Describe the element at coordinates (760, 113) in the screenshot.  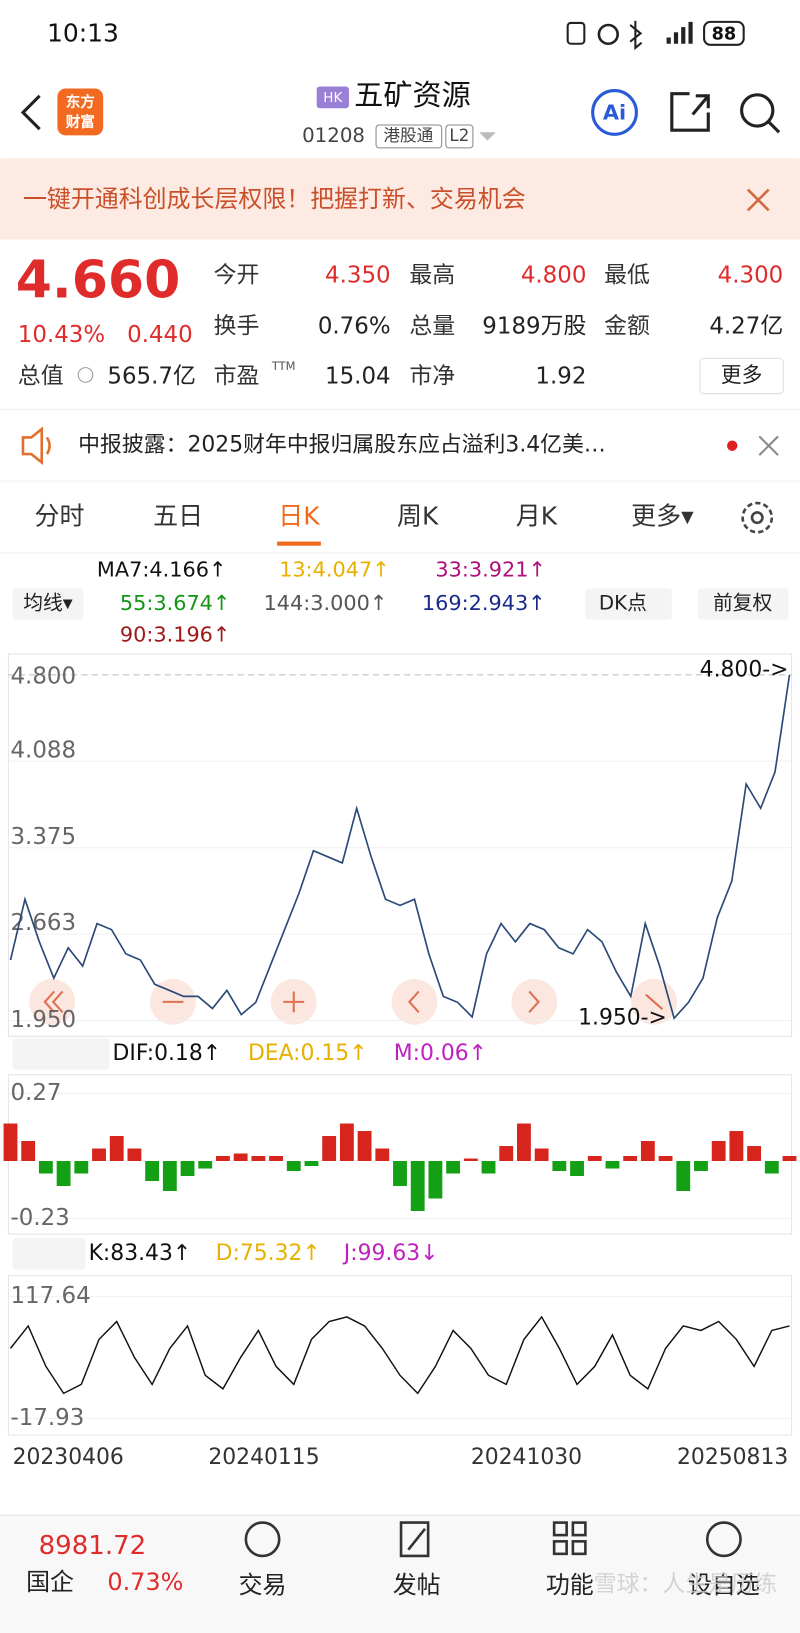
I see `search-button` at that location.